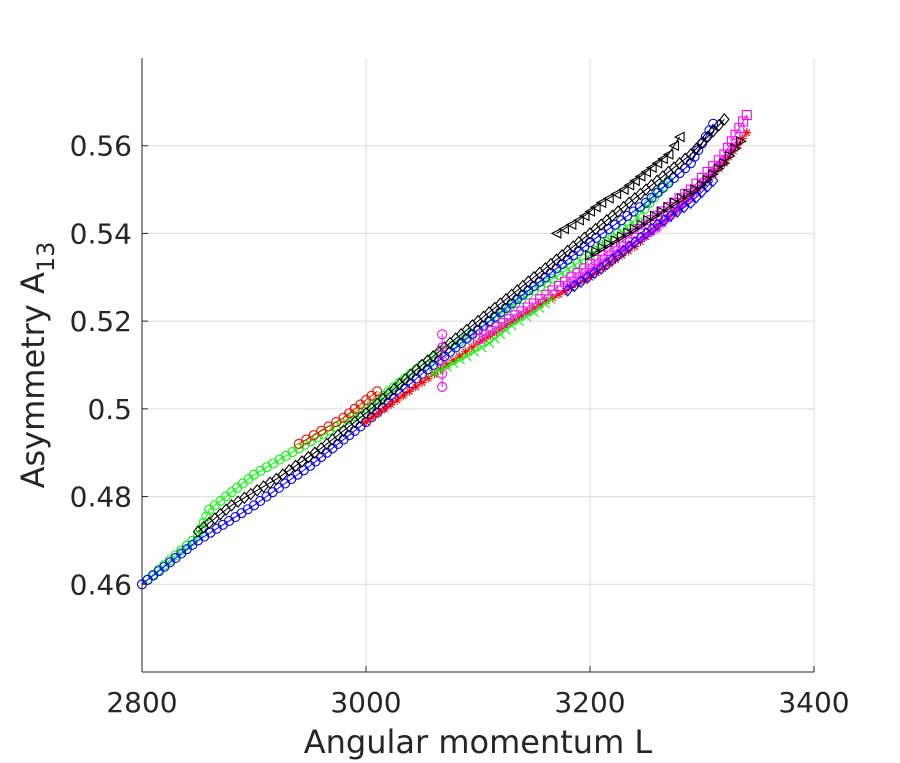 The image size is (900, 763). Describe the element at coordinates (813, 702) in the screenshot. I see `x-tick-label: 3400` at that location.